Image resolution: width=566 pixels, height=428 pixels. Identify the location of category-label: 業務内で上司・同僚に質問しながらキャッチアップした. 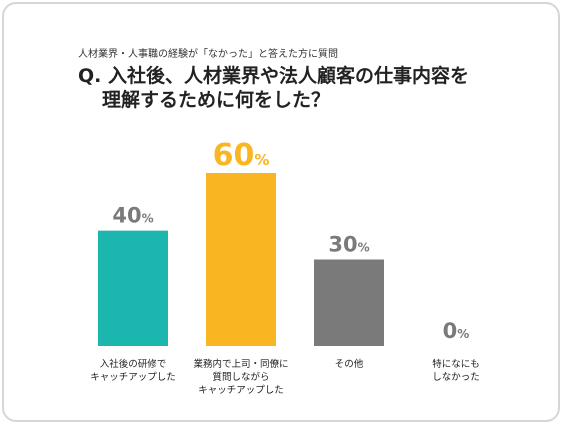
(240, 377).